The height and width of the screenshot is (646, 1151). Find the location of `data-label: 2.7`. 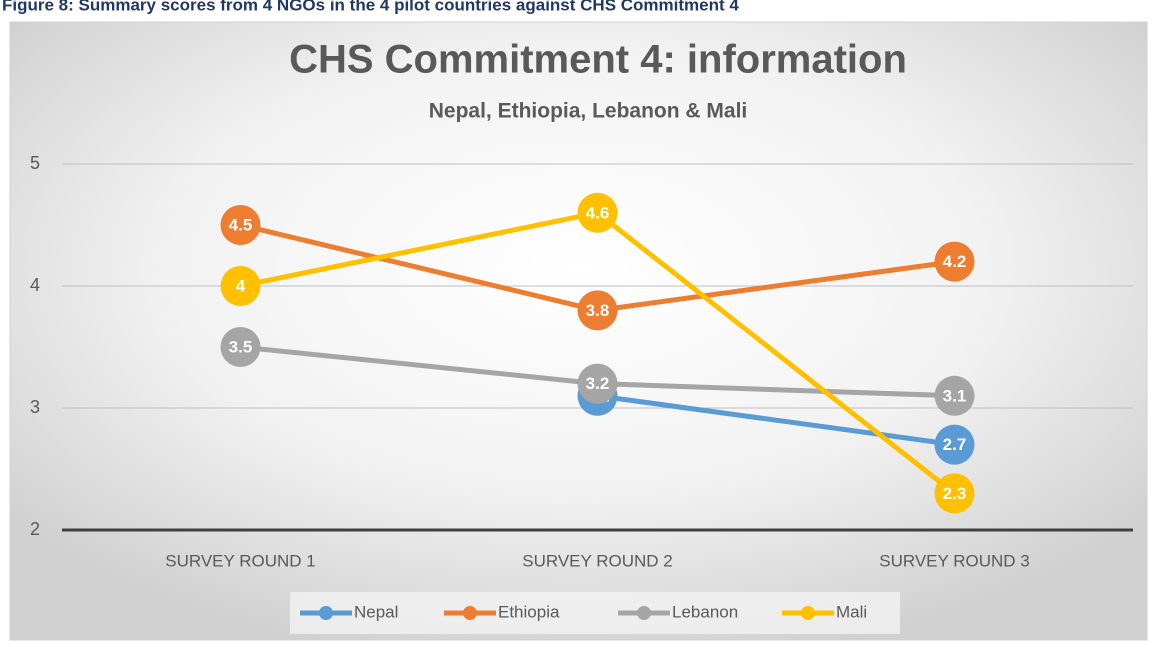

data-label: 2.7 is located at coordinates (955, 444).